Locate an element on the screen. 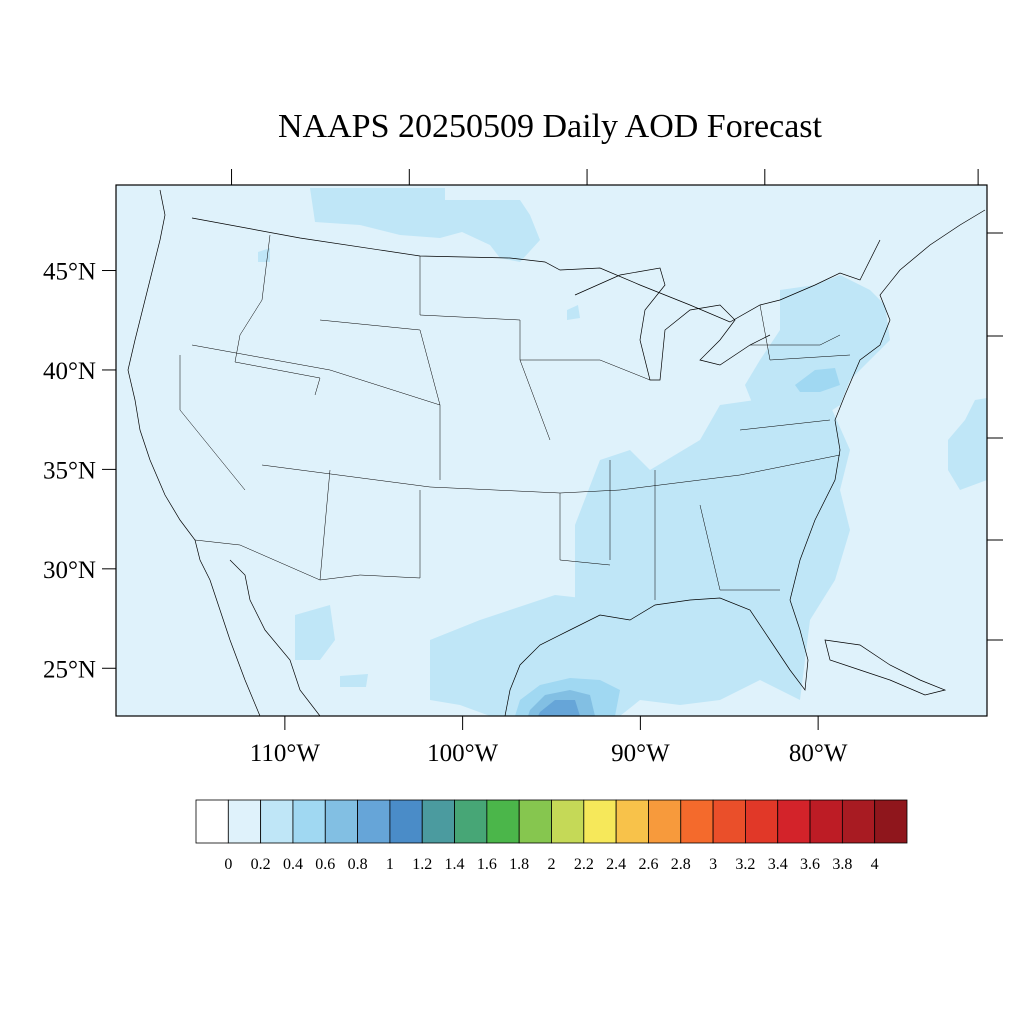 Image resolution: width=1024 pixels, height=1024 pixels. baja-coast is located at coordinates (275, 637).